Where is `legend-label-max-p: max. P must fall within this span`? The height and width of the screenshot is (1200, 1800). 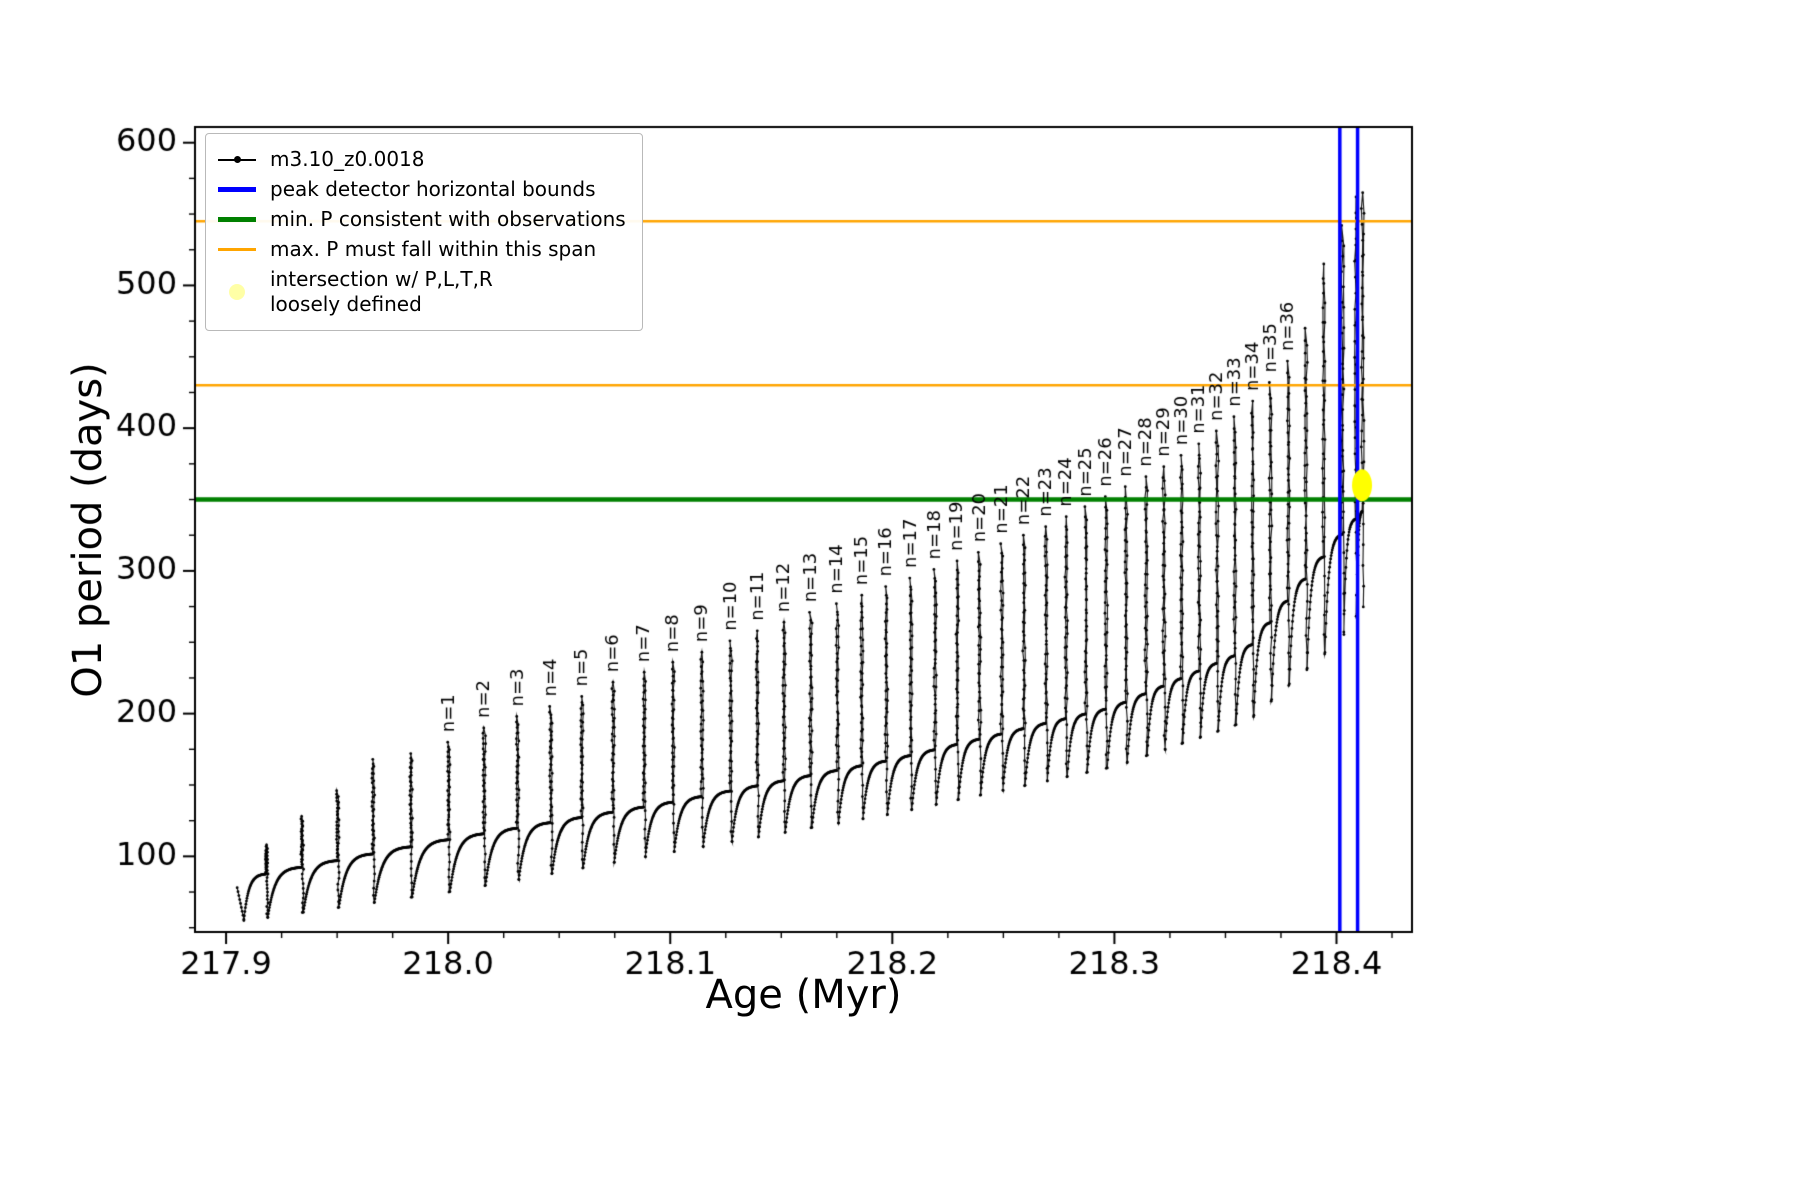 legend-label-max-p: max. P must fall within this span is located at coordinates (433, 249).